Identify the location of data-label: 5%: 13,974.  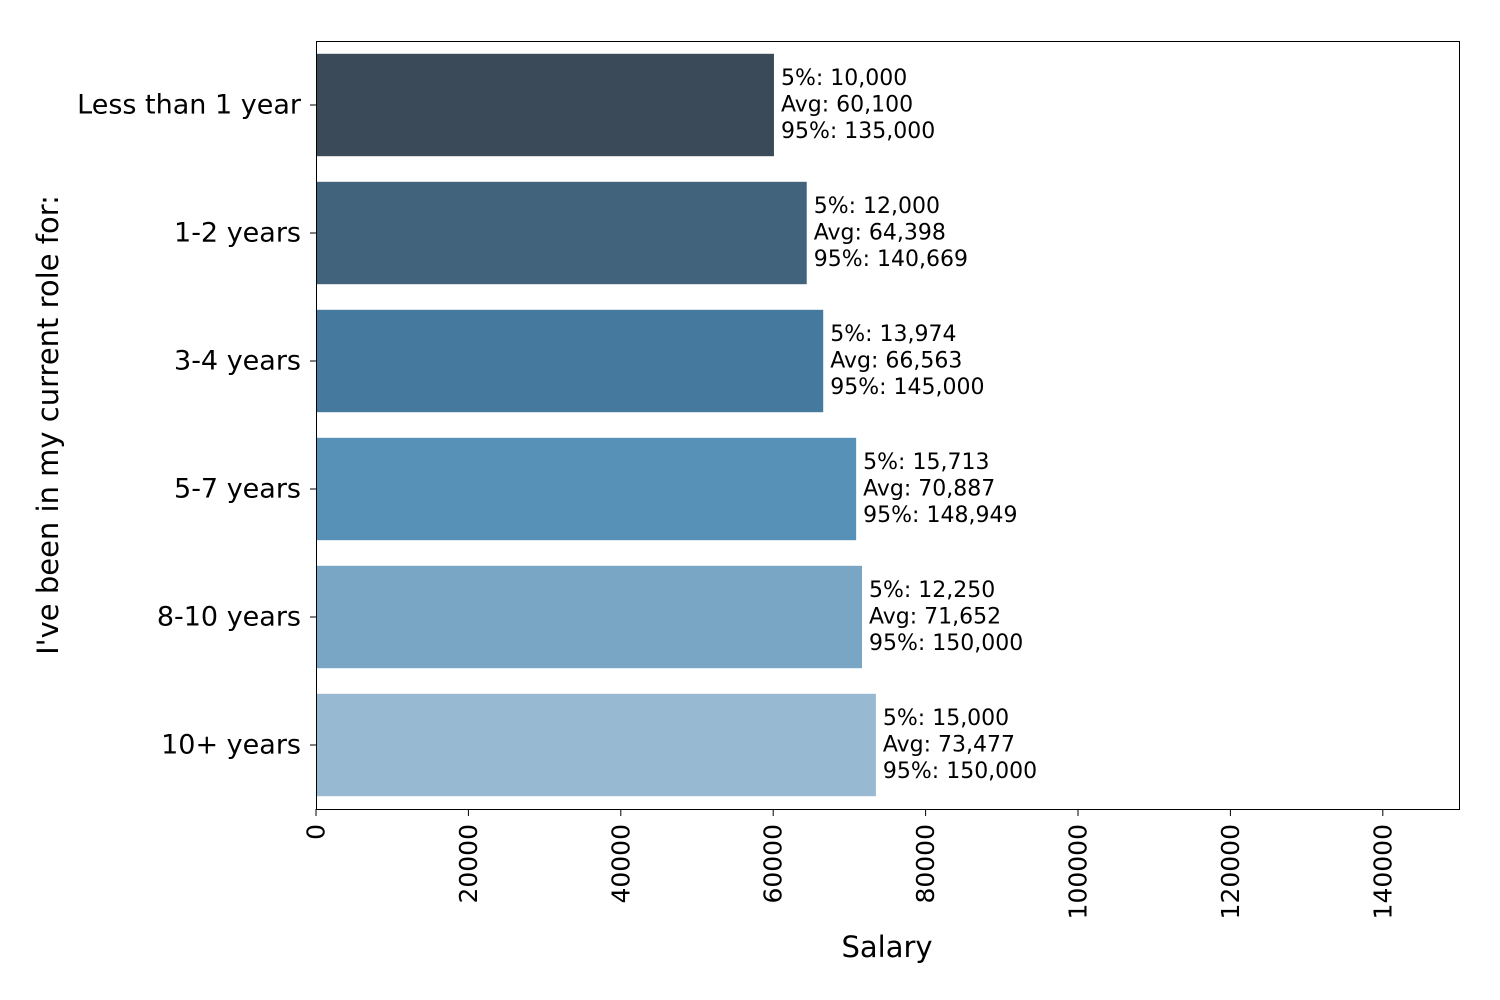
(893, 334).